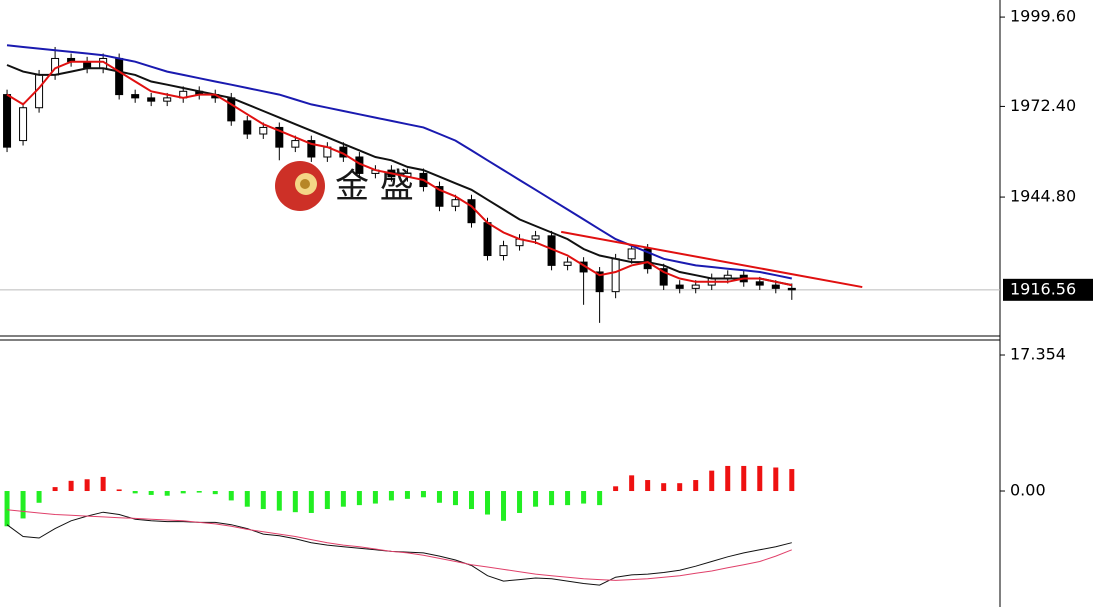 Image resolution: width=1093 pixels, height=607 pixels. I want to click on last-price-box, so click(1048, 289).